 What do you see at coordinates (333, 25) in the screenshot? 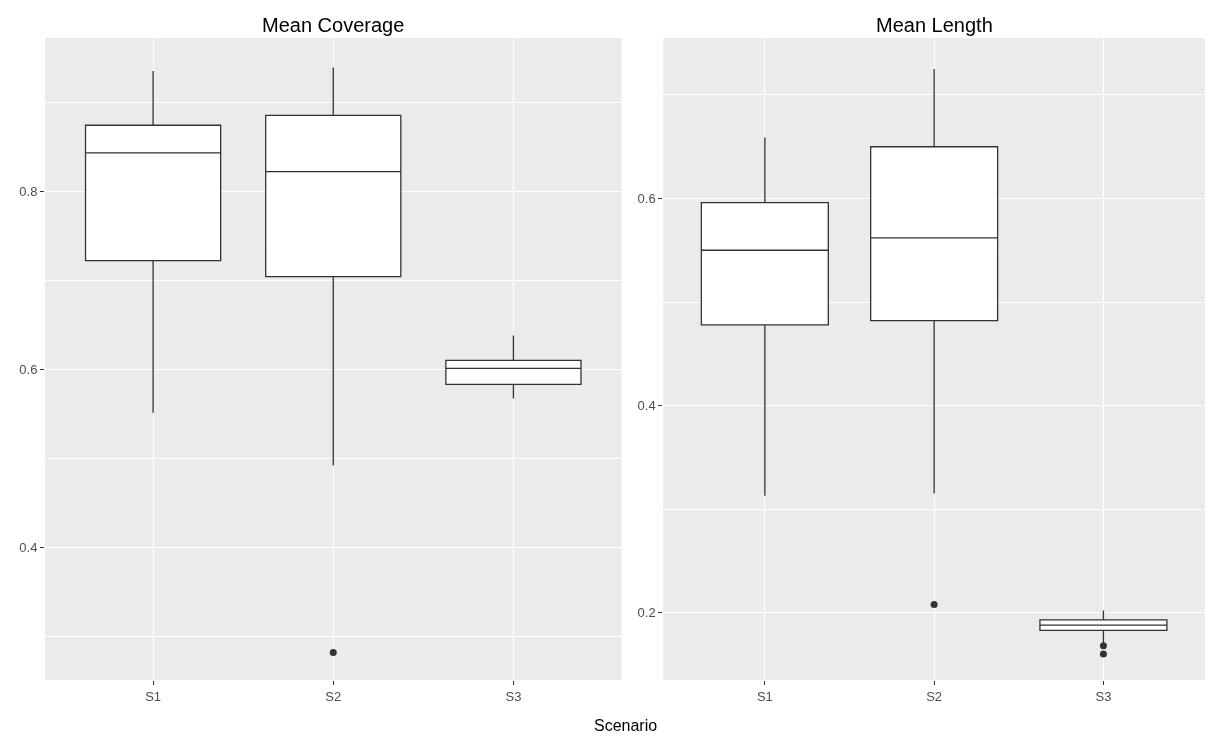
I see `chart-title: Mean Coverage` at bounding box center [333, 25].